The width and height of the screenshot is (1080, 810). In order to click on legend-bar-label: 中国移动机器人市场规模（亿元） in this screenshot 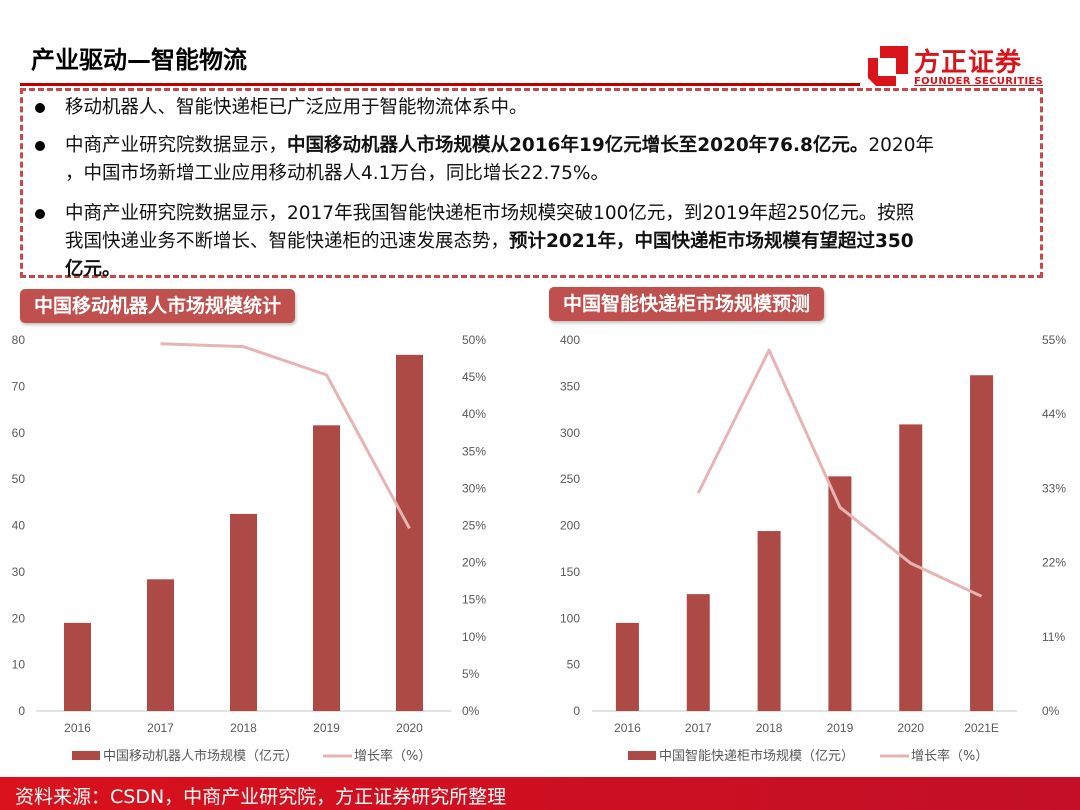, I will do `click(200, 756)`.